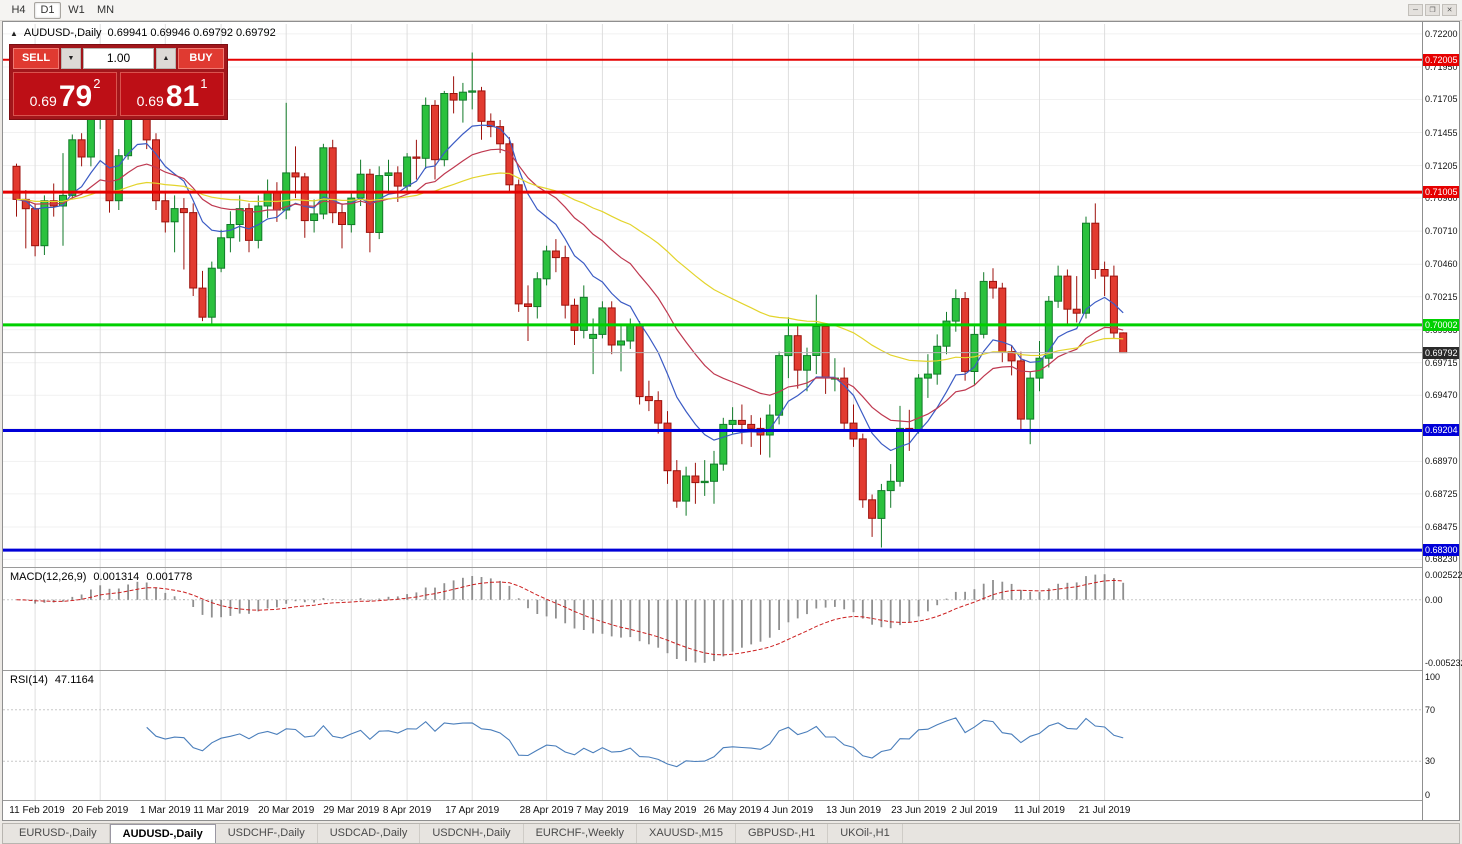 The width and height of the screenshot is (1462, 844). I want to click on timeframe-button-w1: W1, so click(76, 9).